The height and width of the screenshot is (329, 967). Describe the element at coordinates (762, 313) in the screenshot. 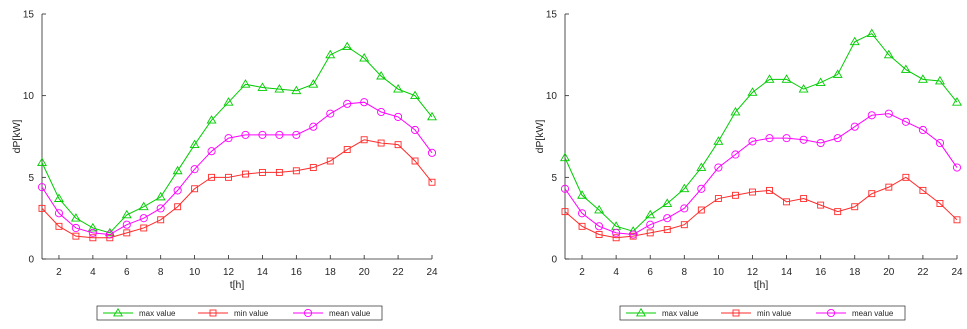

I see `legend: max value min value mean value` at that location.